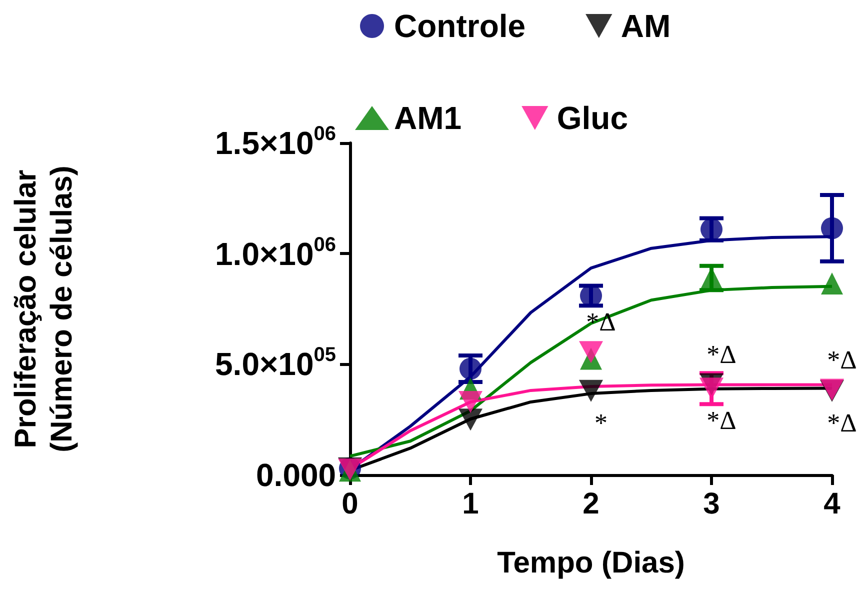 This screenshot has width=857, height=589. What do you see at coordinates (645, 26) in the screenshot?
I see `legend-label: AM` at bounding box center [645, 26].